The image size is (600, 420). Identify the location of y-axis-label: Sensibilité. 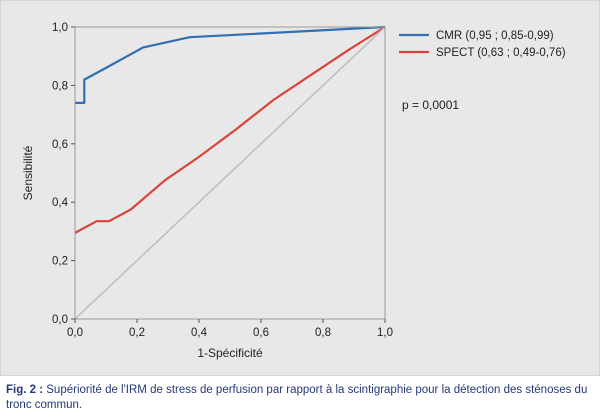
(28, 172).